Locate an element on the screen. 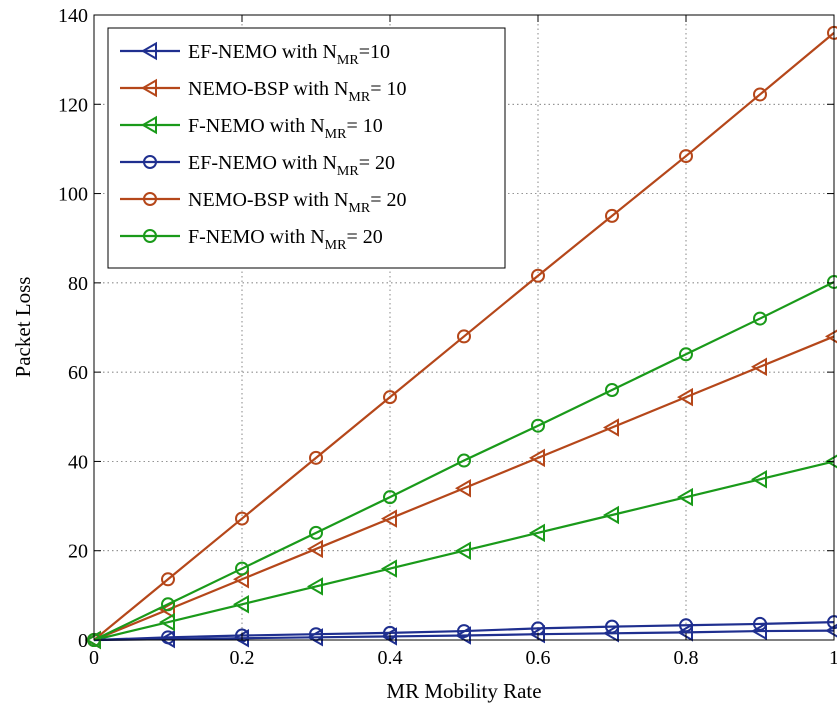 The image size is (837, 708). legend-entry: NEMO-BSP with NMR= 20 is located at coordinates (263, 202).